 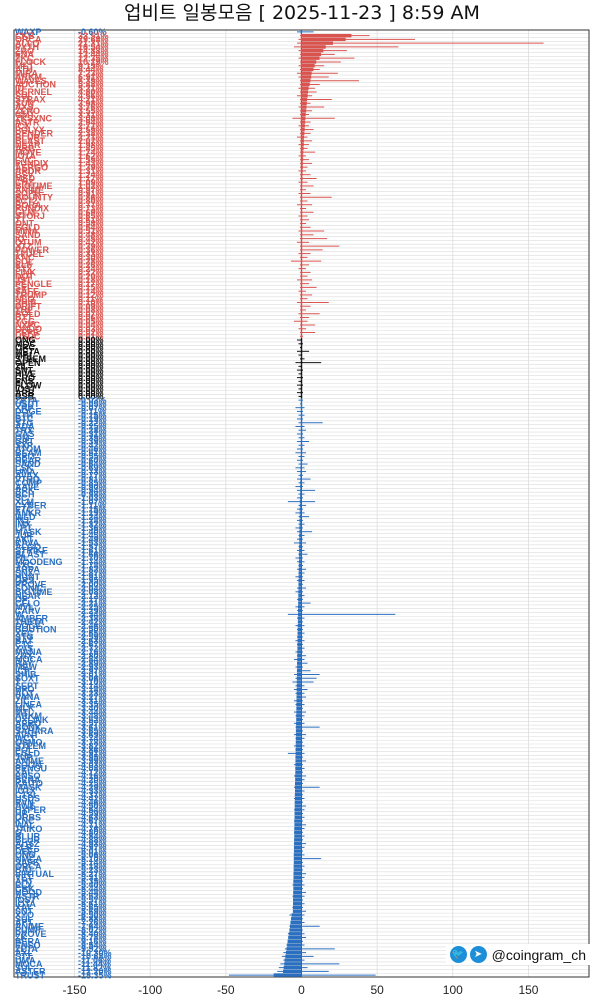 What do you see at coordinates (27, 47) in the screenshot?
I see `coin-label: PYTH` at bounding box center [27, 47].